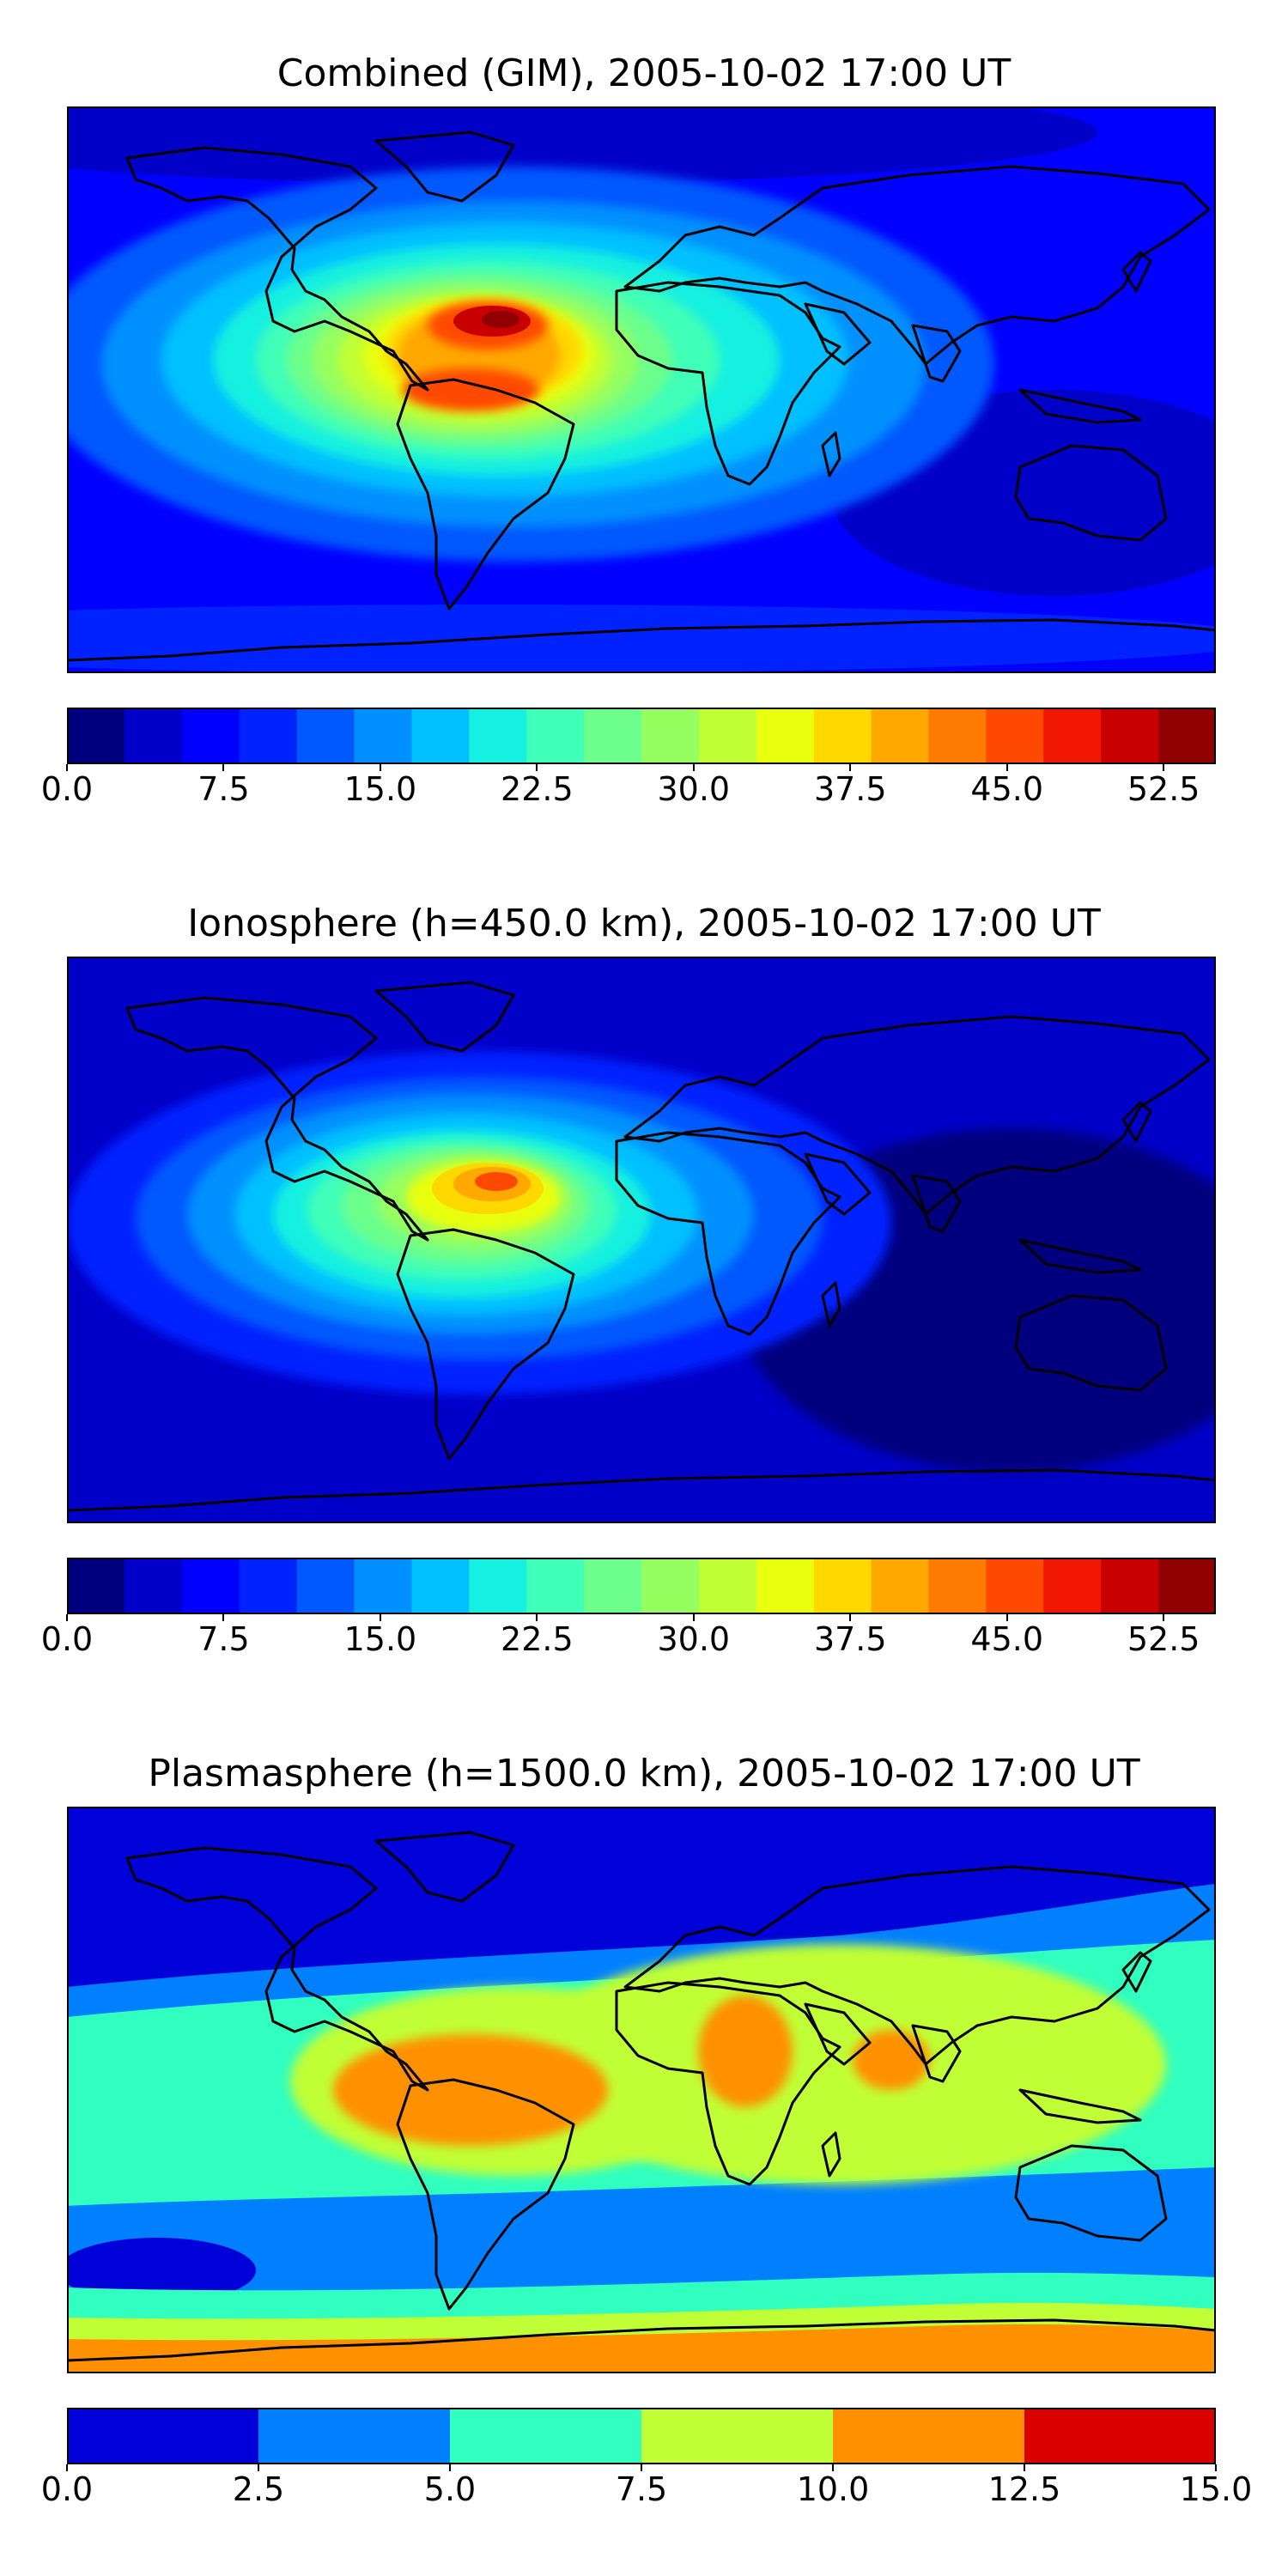  What do you see at coordinates (833, 2489) in the screenshot?
I see `colorbar-tick-label: 10.0` at bounding box center [833, 2489].